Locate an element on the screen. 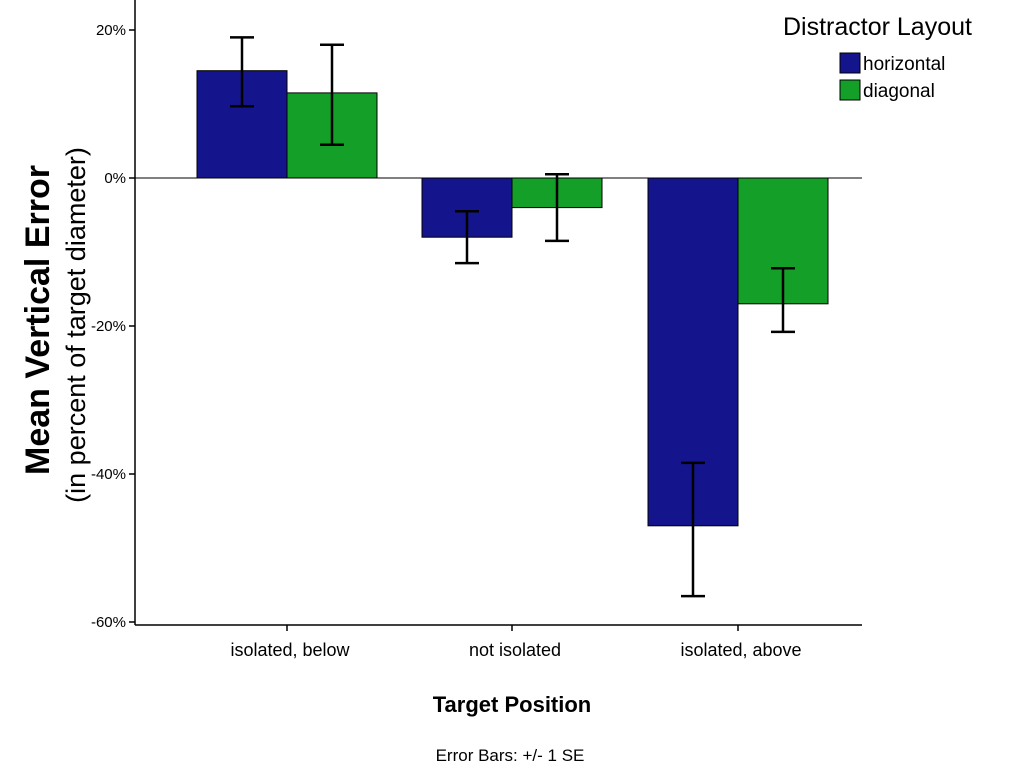 This screenshot has height=768, width=1024. legend-item-diagonal: diagonal is located at coordinates (887, 90).